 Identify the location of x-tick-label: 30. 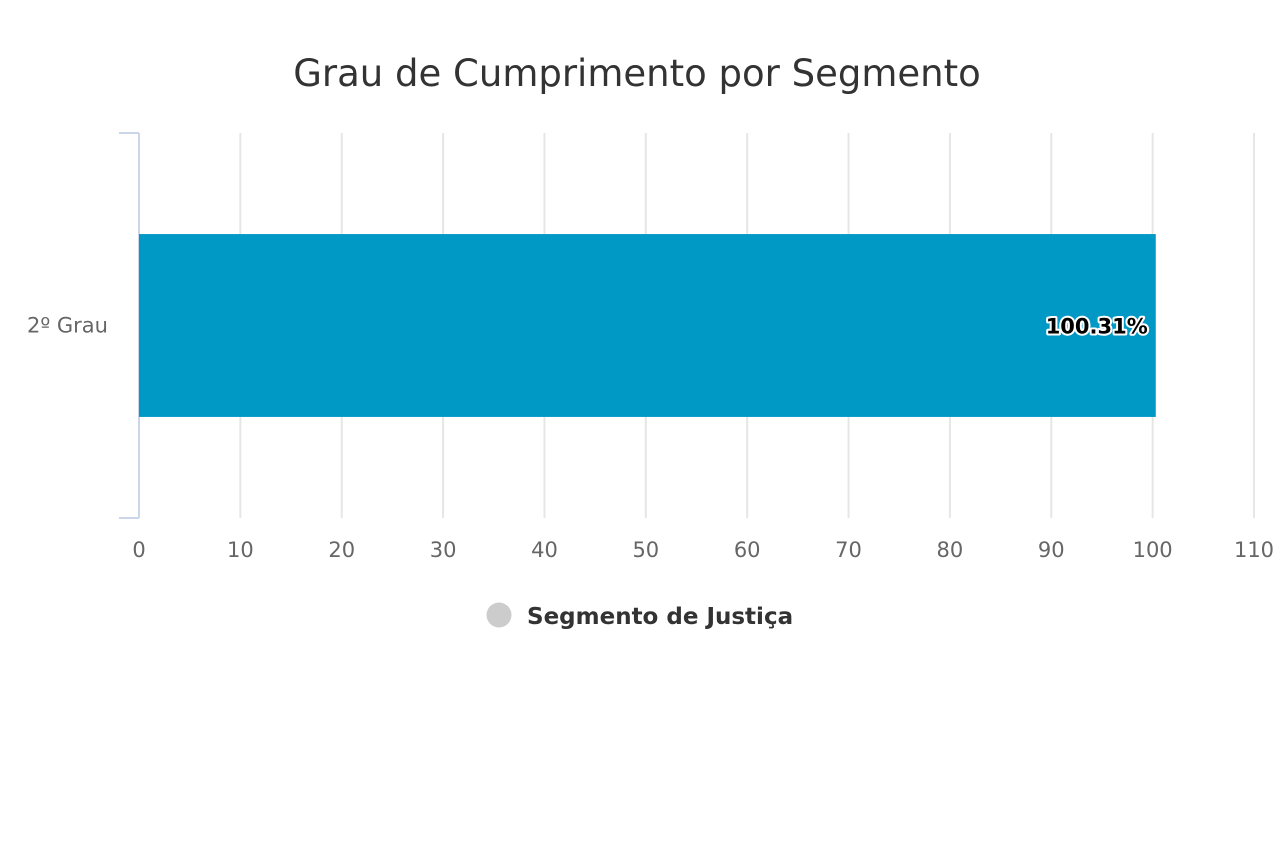
(443, 550).